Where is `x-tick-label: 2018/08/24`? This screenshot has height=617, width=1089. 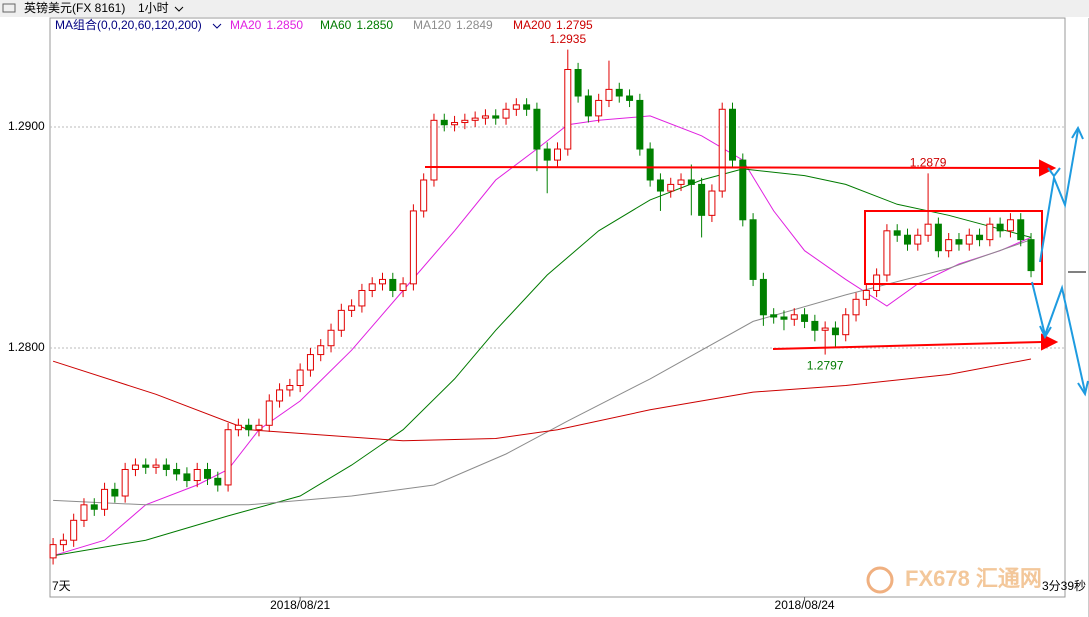
x-tick-label: 2018/08/24 is located at coordinates (805, 605).